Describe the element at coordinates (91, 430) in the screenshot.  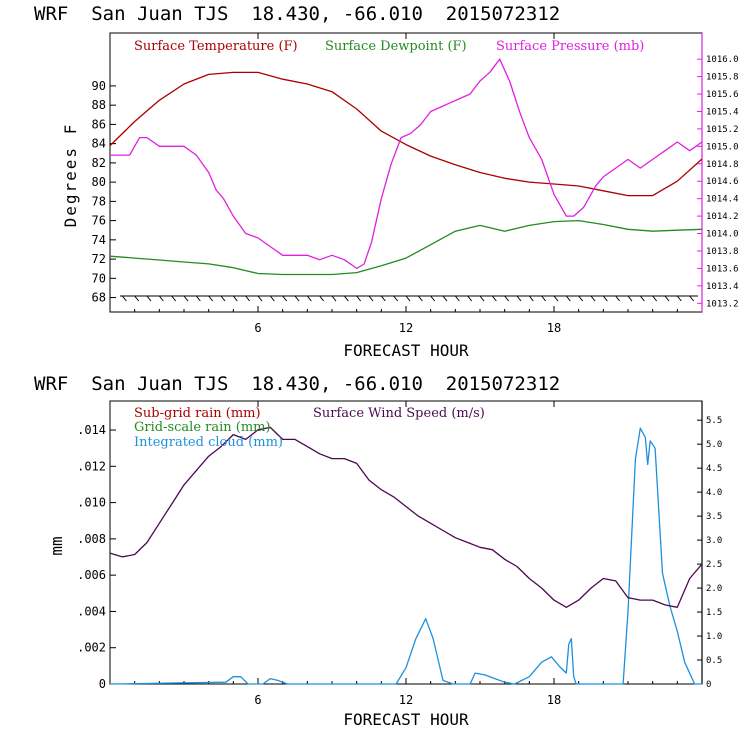
I see `y-tick-label: .014` at that location.